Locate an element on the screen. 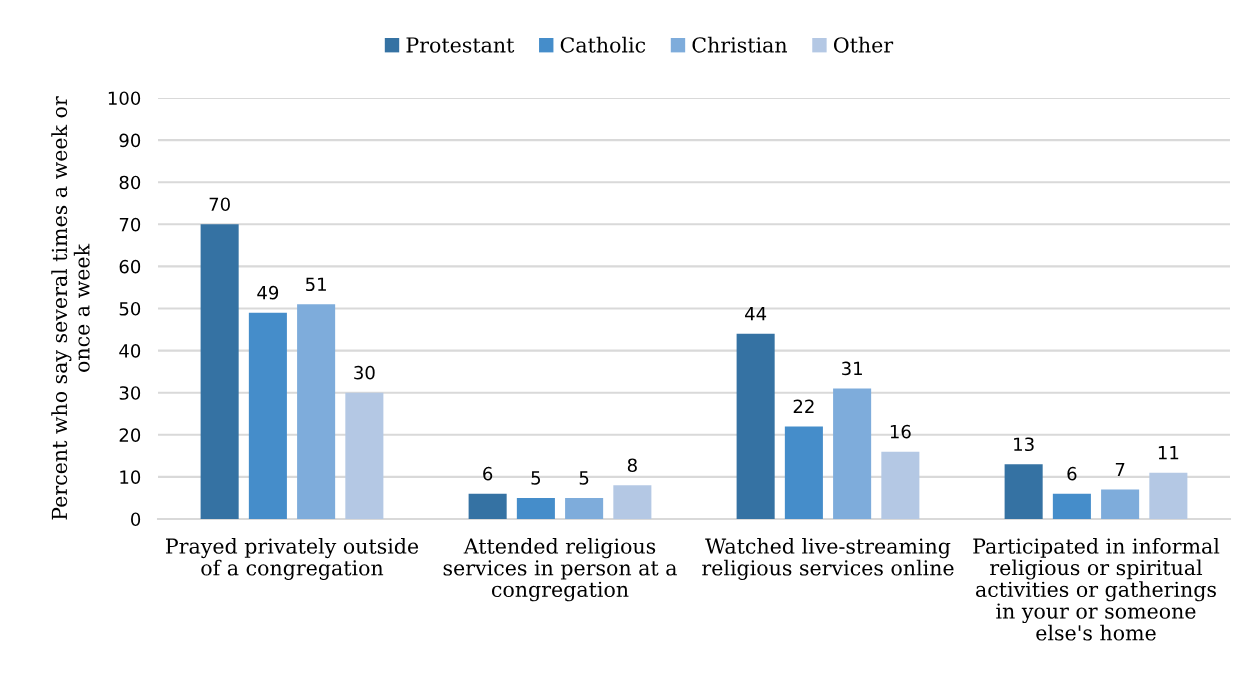  legend-label: Protestant is located at coordinates (460, 45).